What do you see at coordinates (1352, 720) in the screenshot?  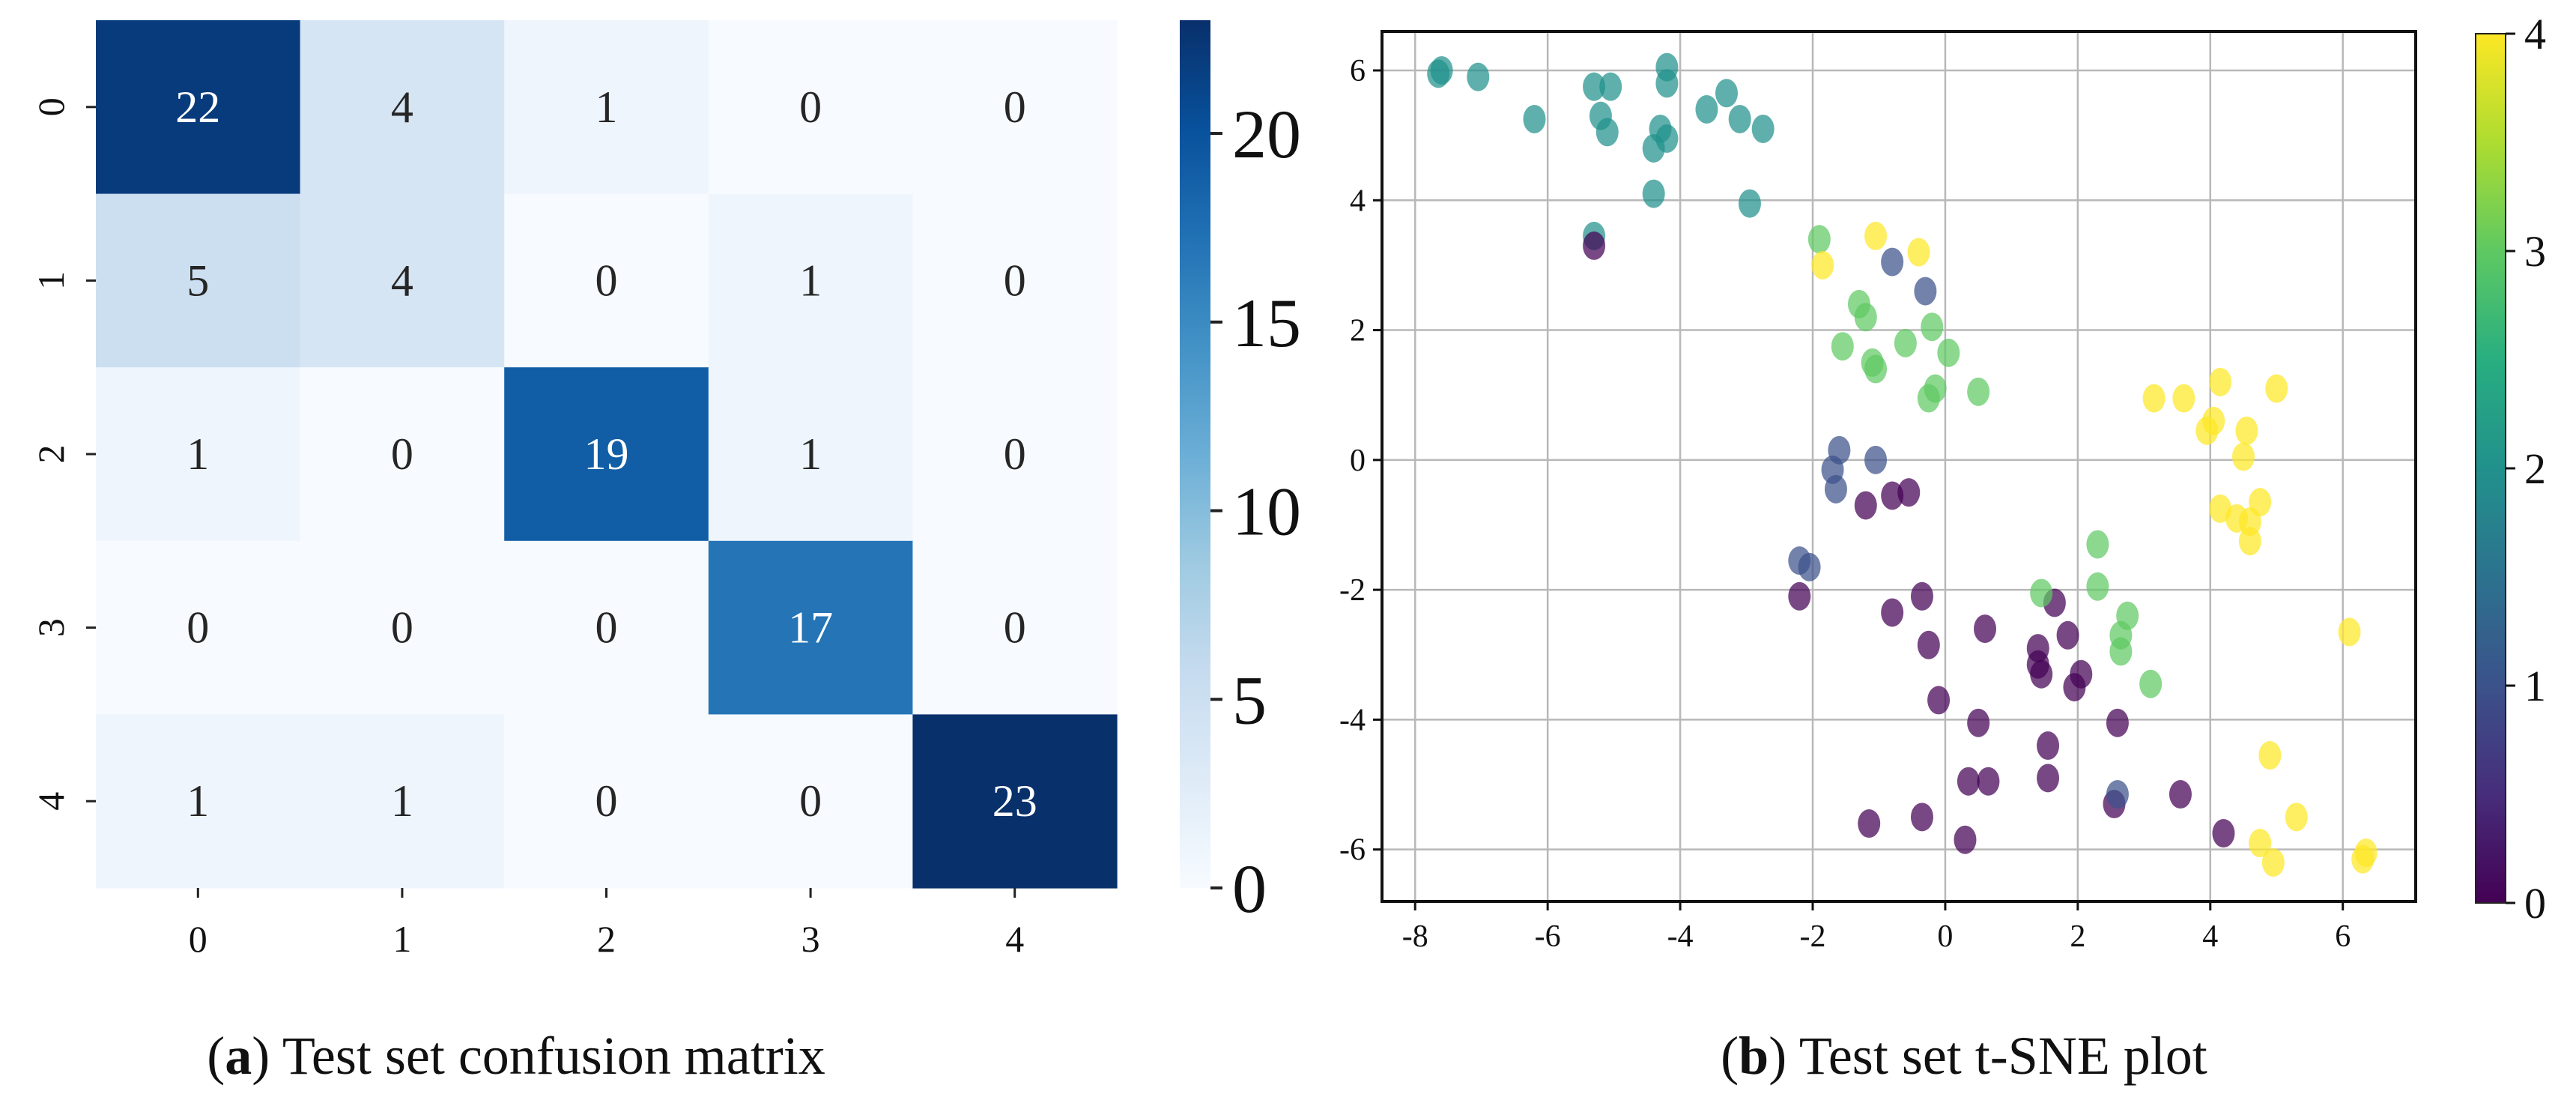 I see `scatter-y-tick-label: -4` at bounding box center [1352, 720].